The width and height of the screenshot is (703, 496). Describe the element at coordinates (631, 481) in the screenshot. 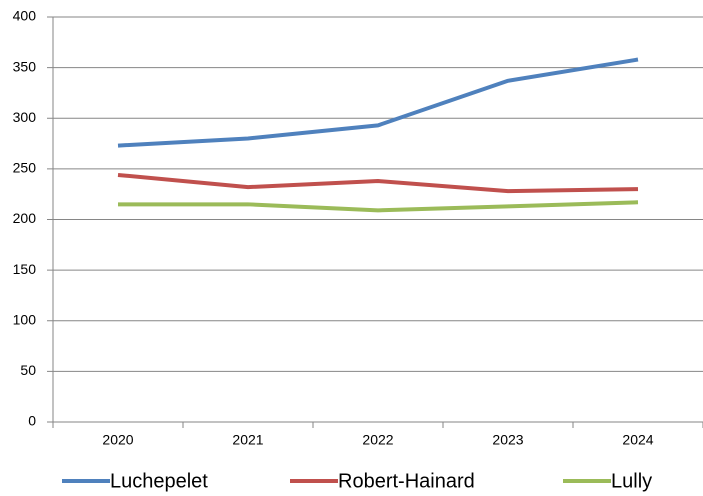

I see `legend-label: Lully` at that location.